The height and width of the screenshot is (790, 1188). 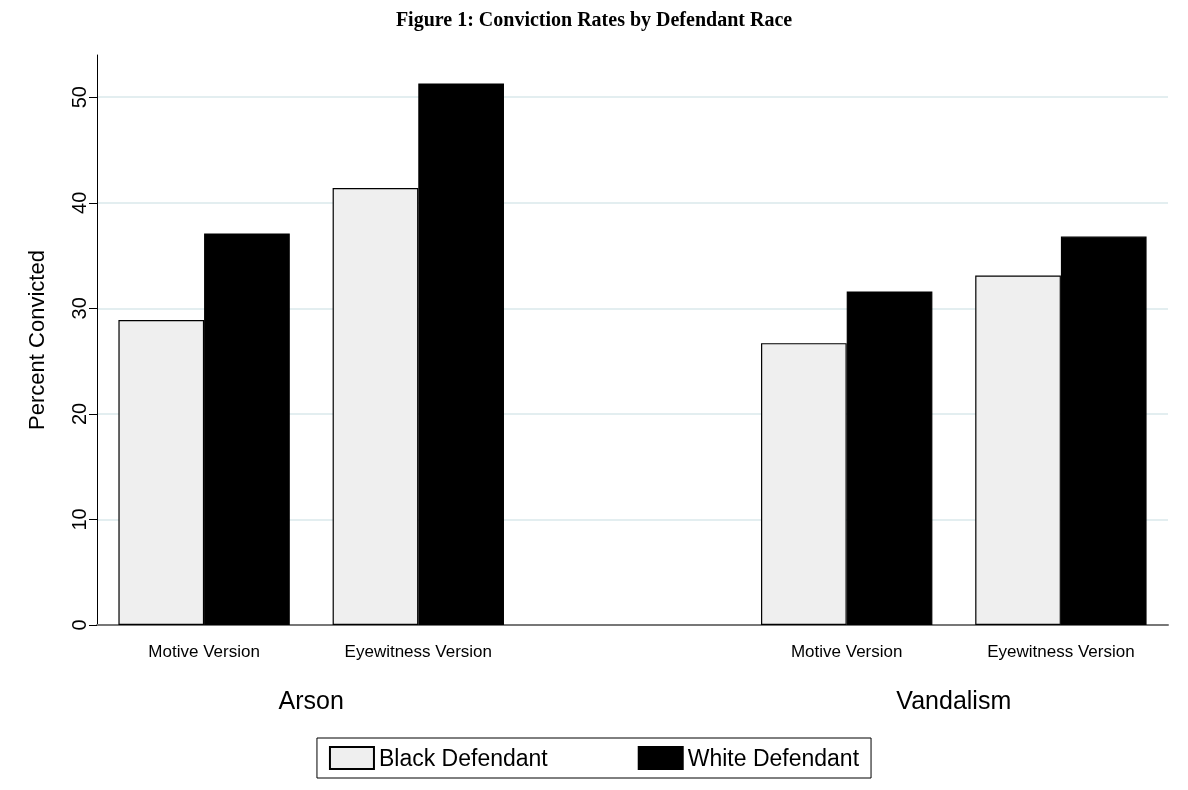 I want to click on text: Arson, so click(x=311, y=699).